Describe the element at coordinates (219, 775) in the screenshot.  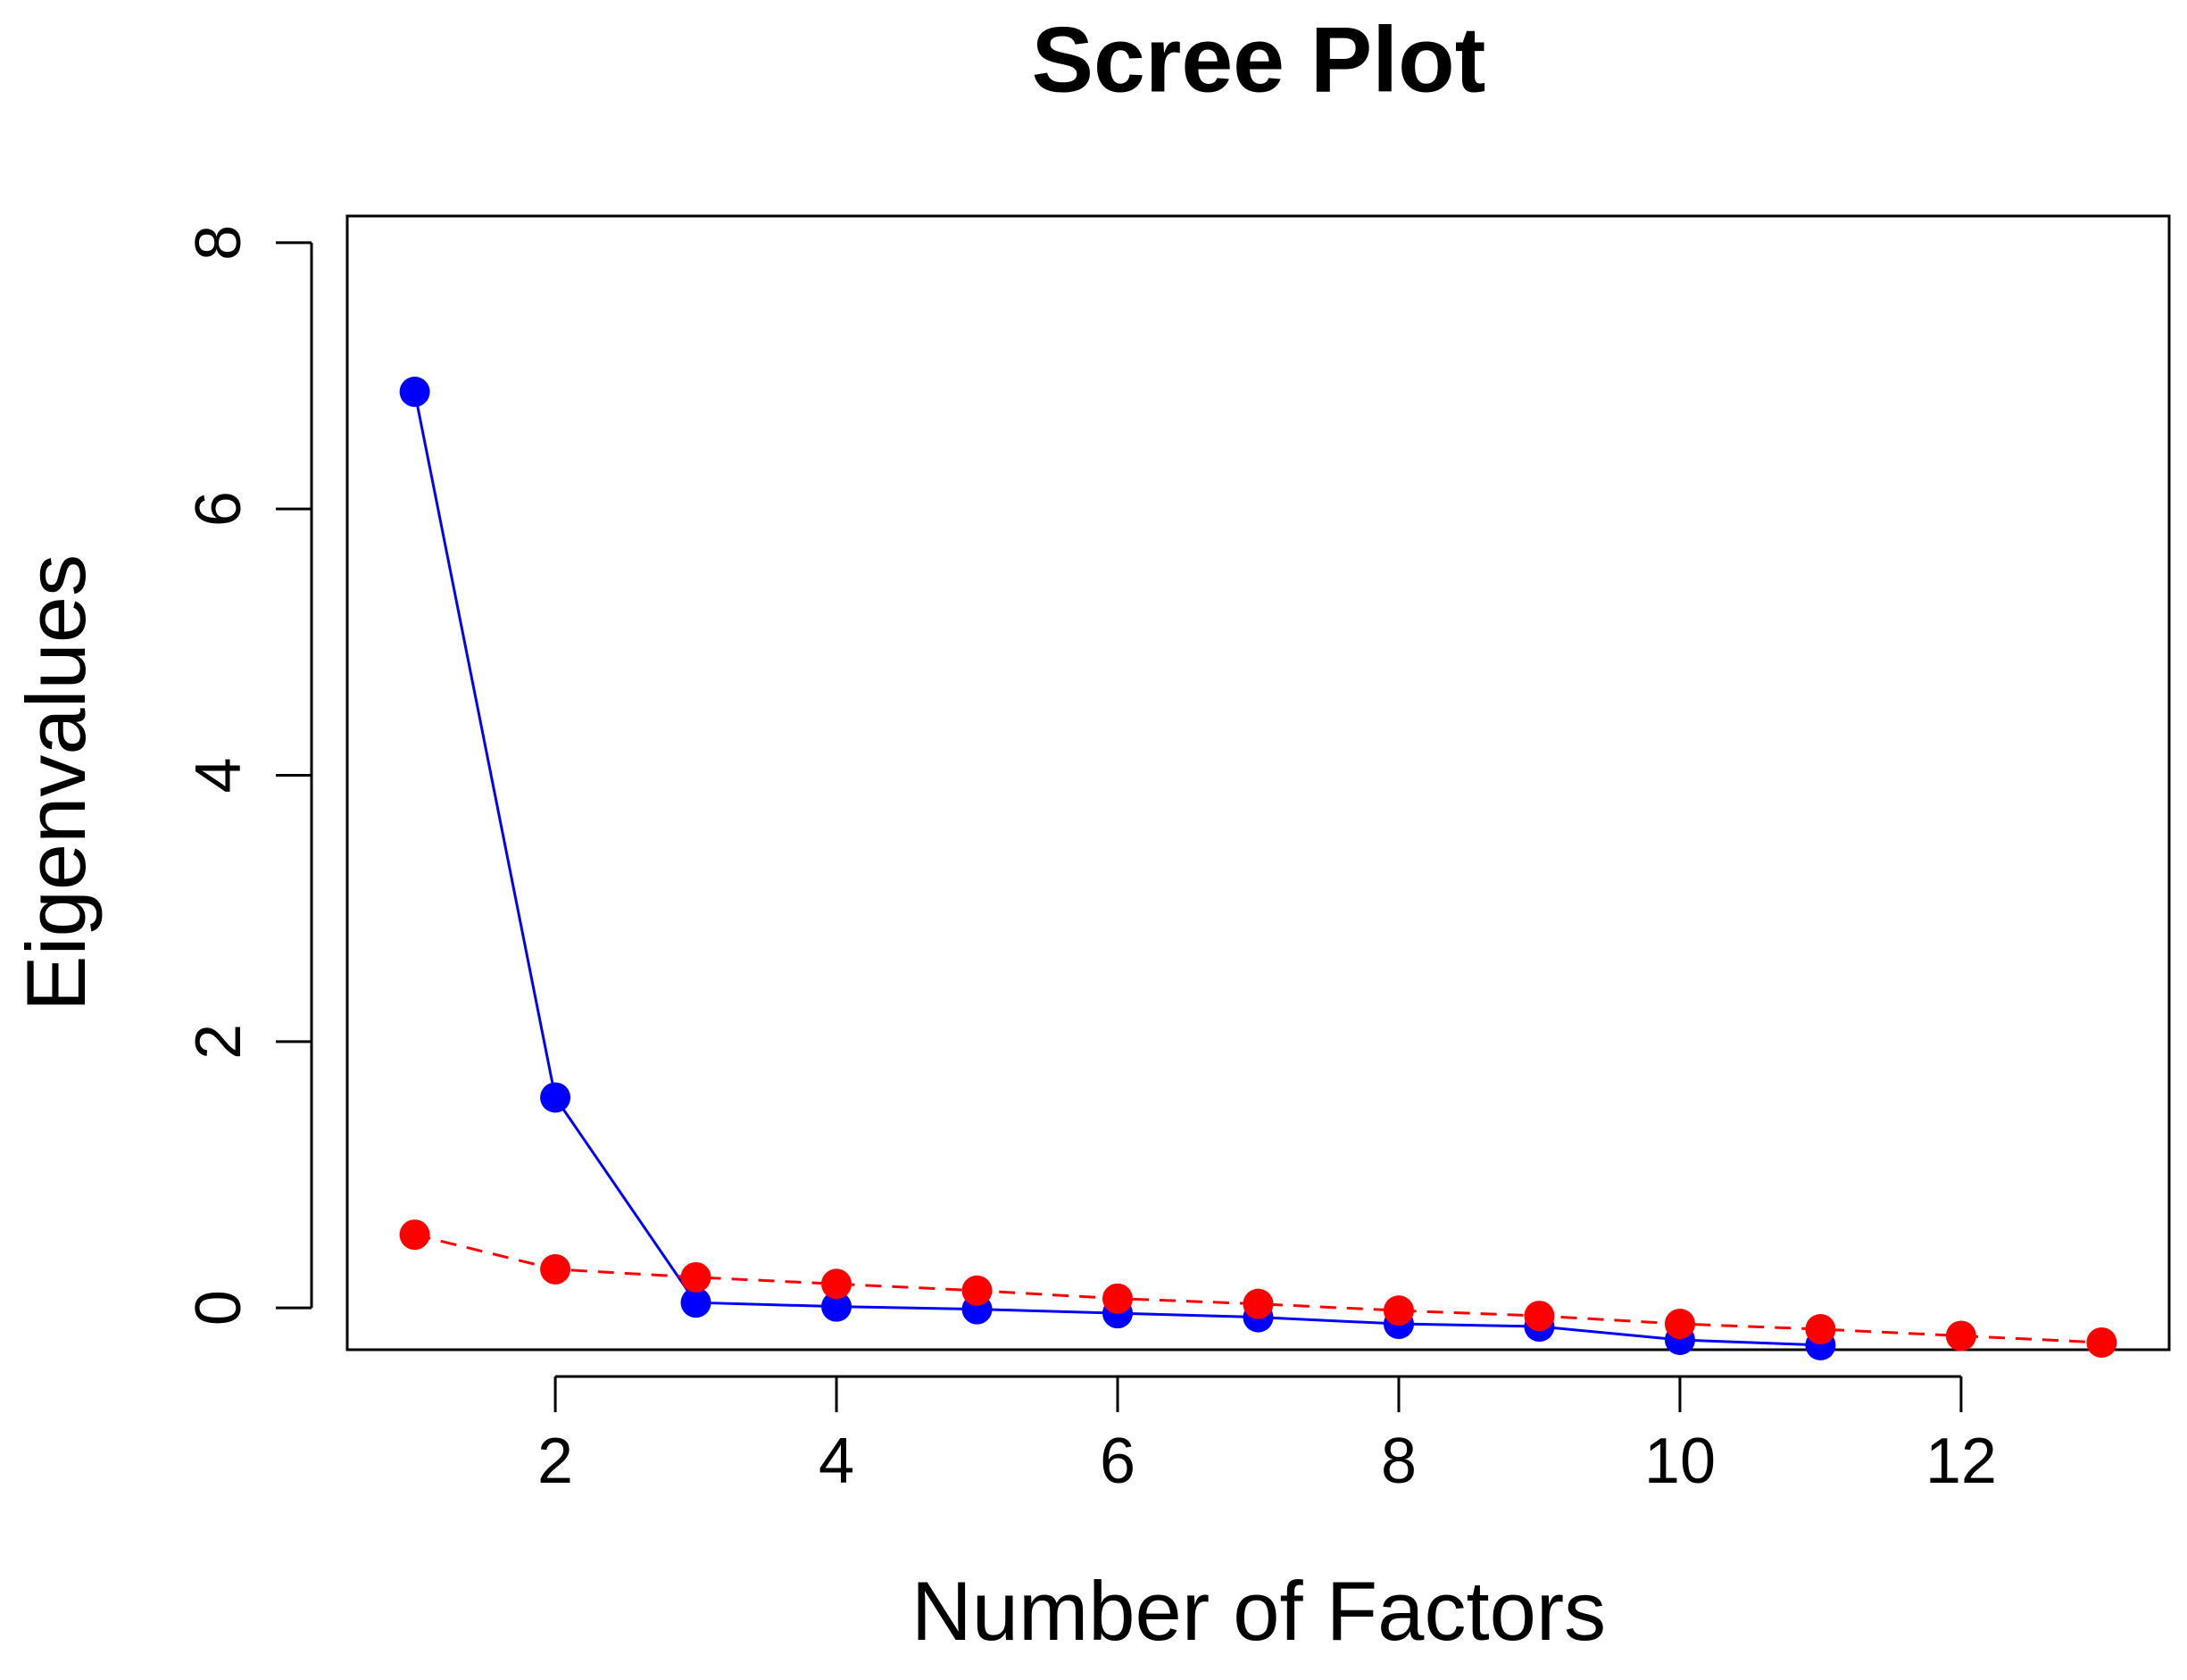
I see `y-tick-label: 4` at that location.